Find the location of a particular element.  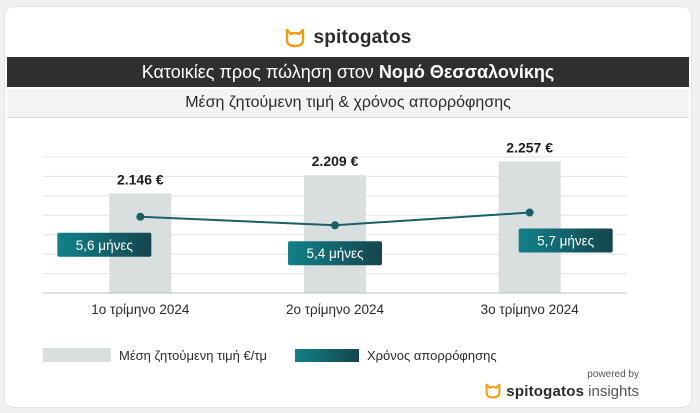

footer-brand-name: spitogatos is located at coordinates (545, 391).